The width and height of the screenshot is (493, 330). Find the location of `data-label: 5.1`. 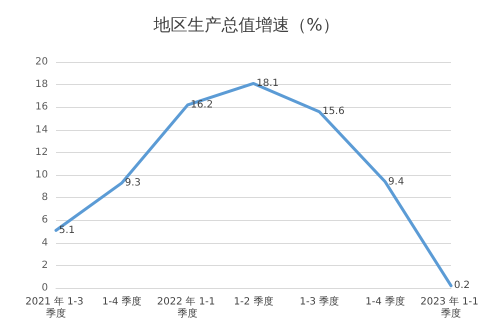

data-label: 5.1 is located at coordinates (67, 230).